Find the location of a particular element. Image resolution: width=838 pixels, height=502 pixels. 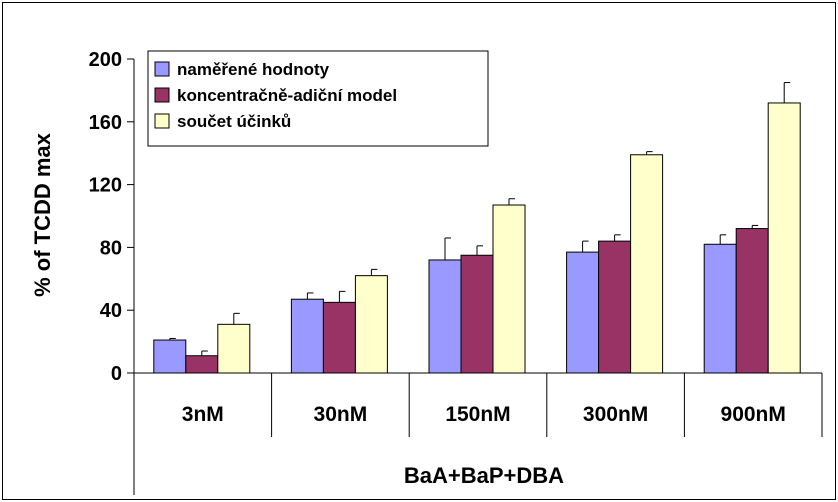

x-axis-group-label: BaA+BaP+DBA is located at coordinates (484, 475).